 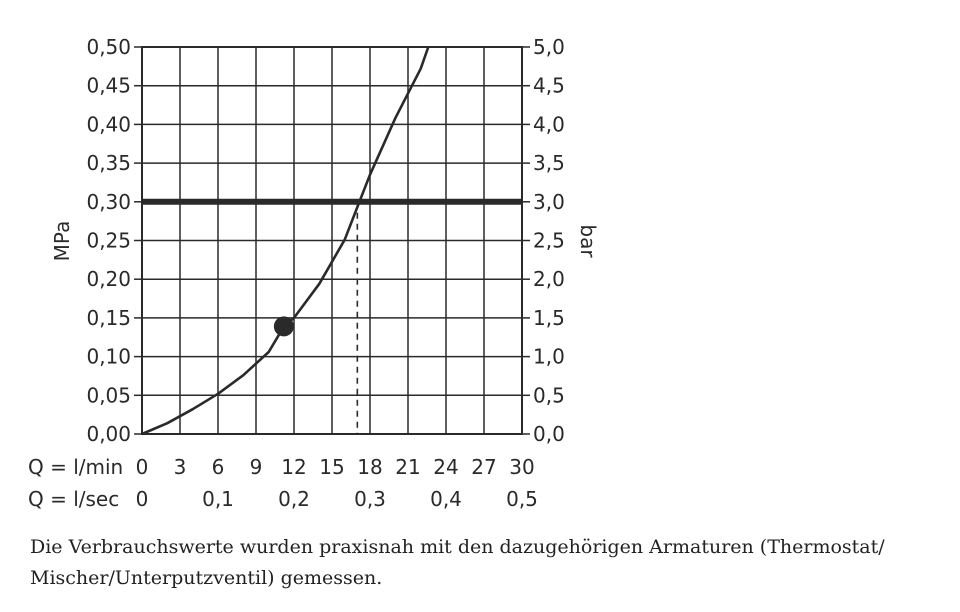 I want to click on x-row1-tick-label: 9, so click(x=256, y=467).